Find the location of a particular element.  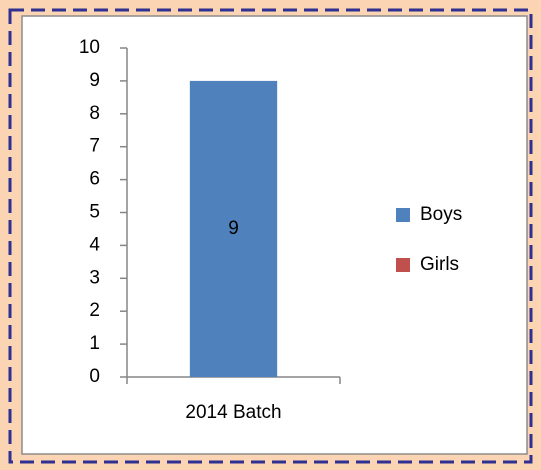

bar-segment is located at coordinates (233, 229).